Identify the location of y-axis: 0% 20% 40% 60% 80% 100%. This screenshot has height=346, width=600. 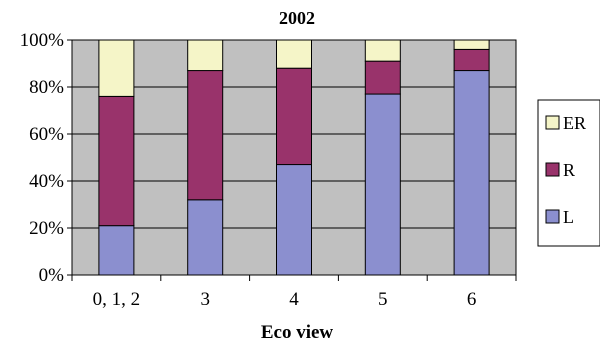
(46, 158).